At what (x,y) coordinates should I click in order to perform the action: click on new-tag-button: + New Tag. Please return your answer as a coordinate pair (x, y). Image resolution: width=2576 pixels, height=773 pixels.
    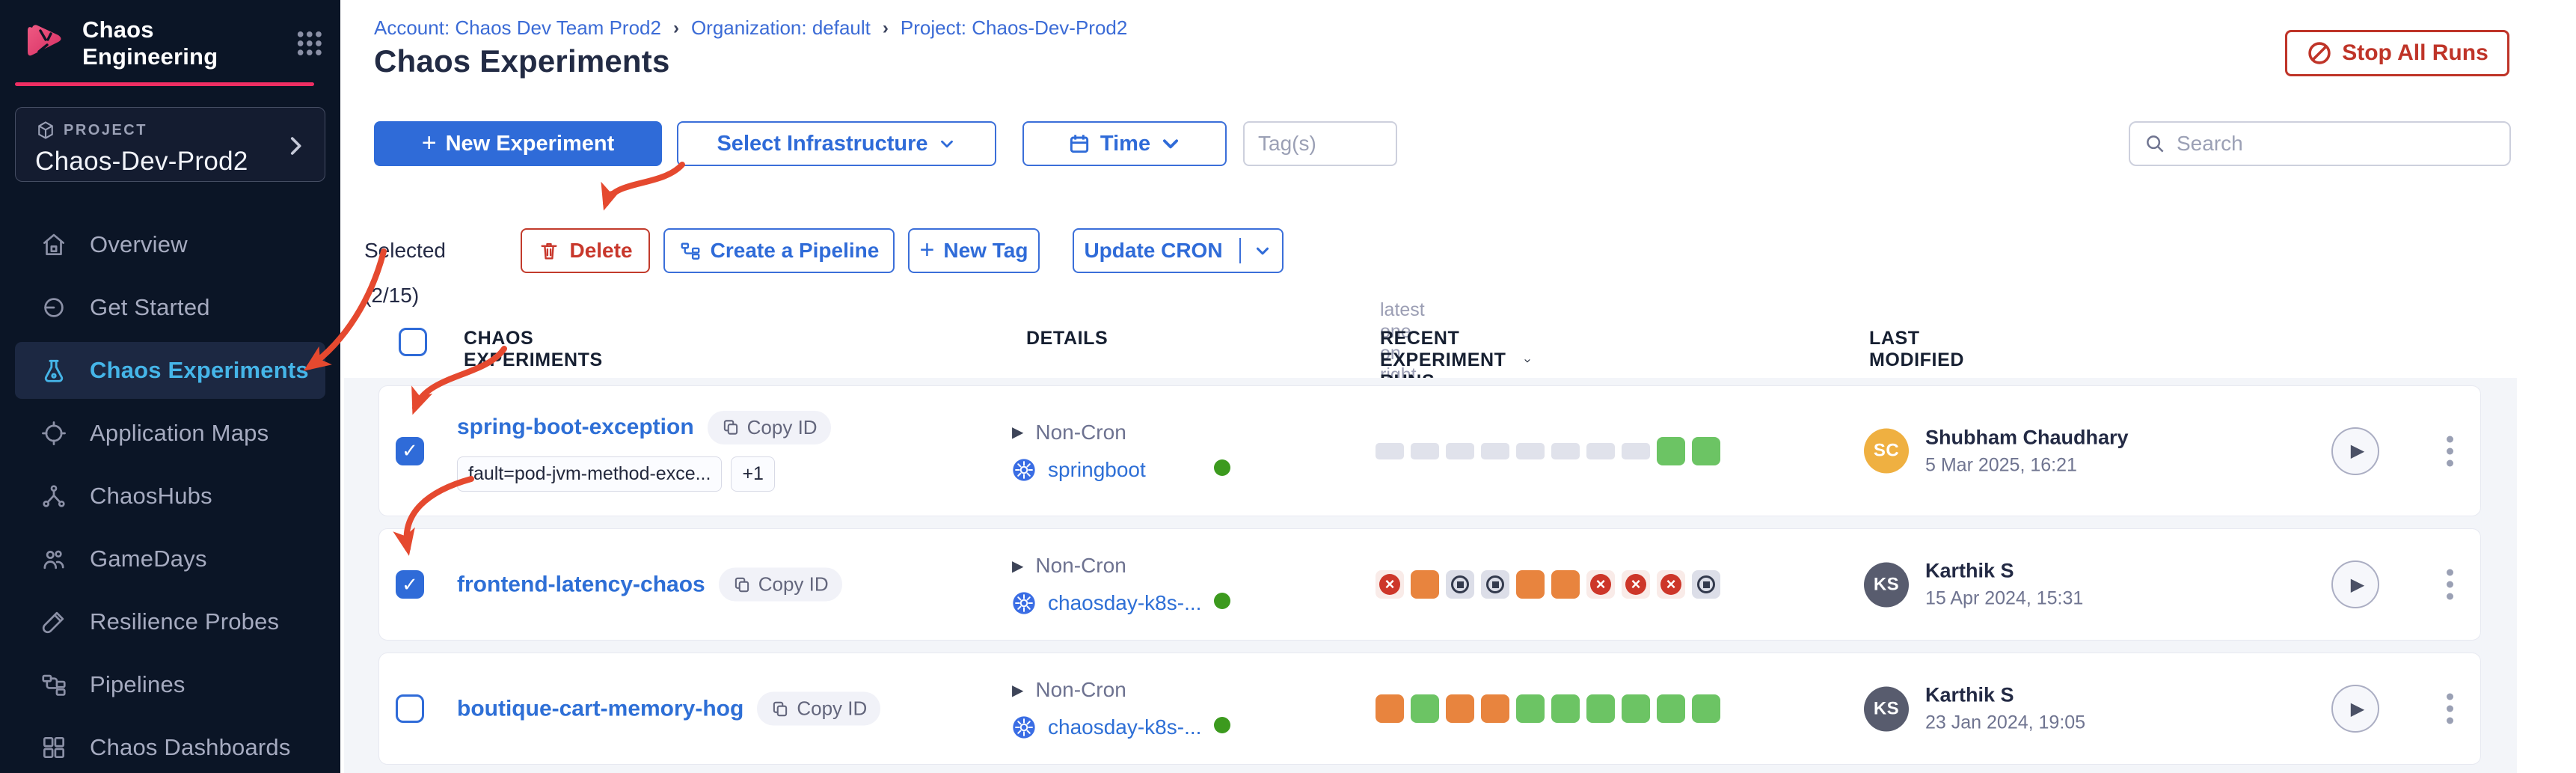
    Looking at the image, I should click on (974, 250).